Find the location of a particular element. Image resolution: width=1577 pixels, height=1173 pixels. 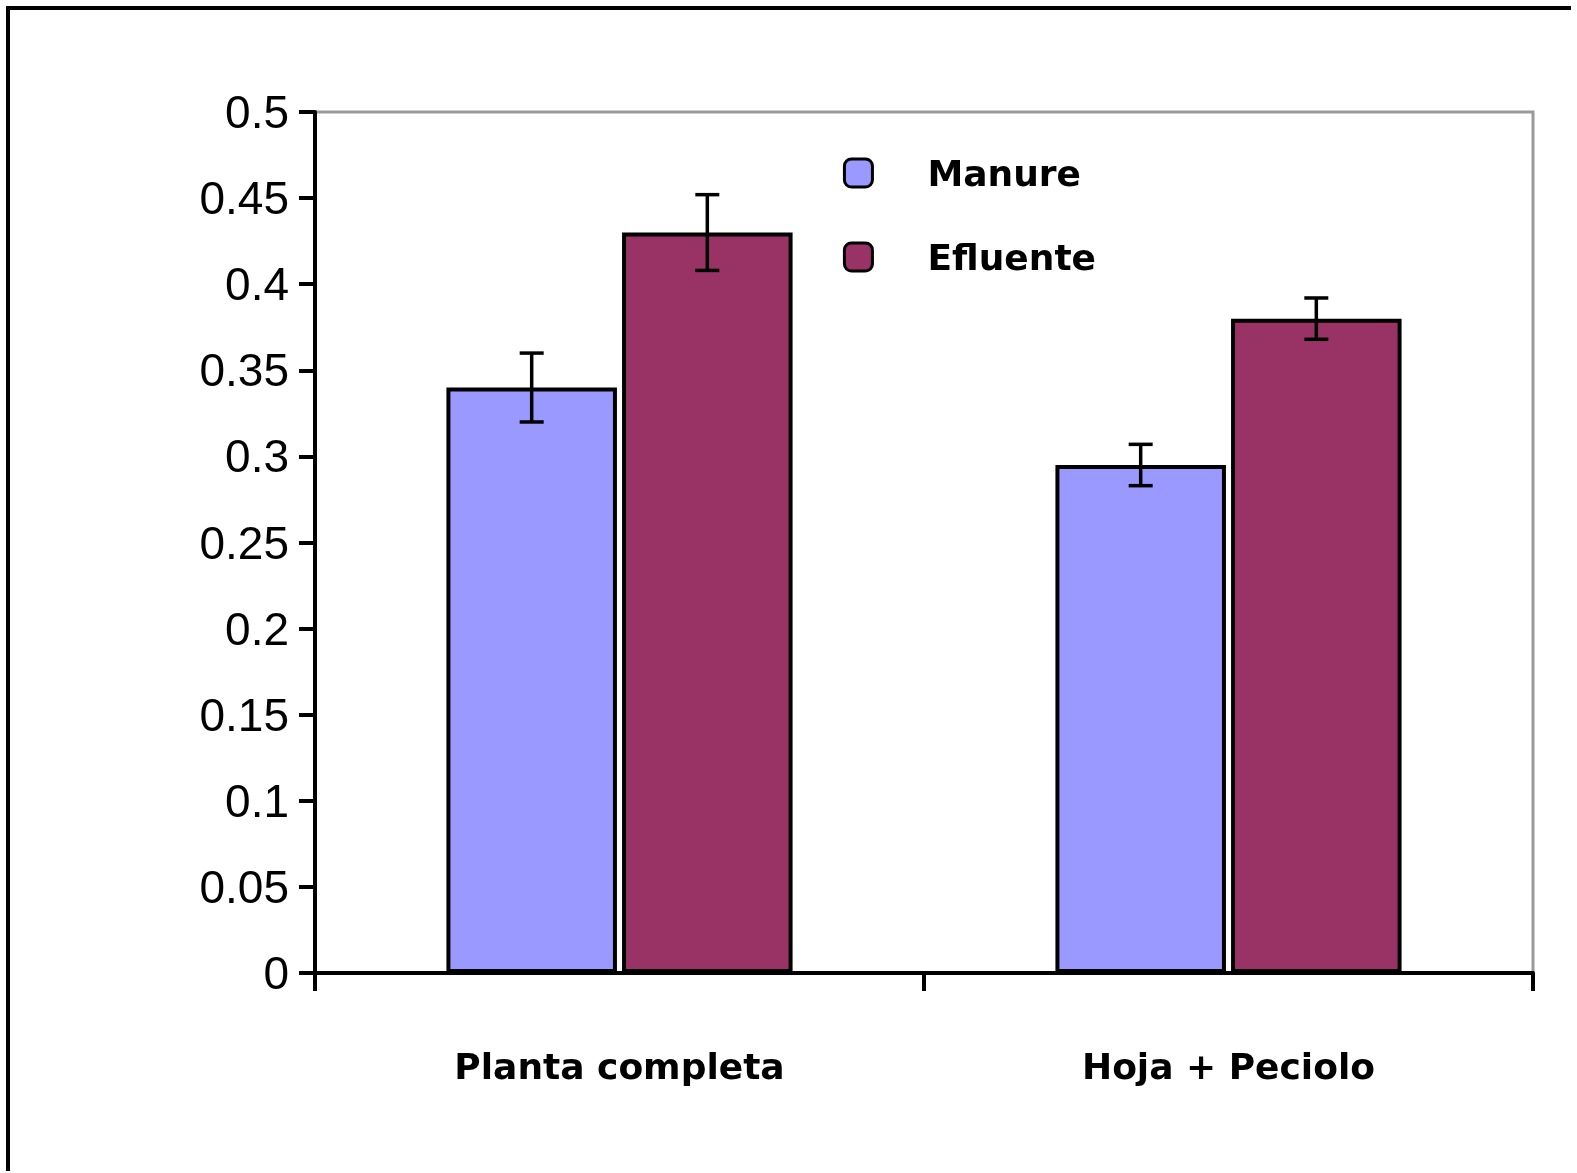

y-tick-label: 0.3 is located at coordinates (257, 456).